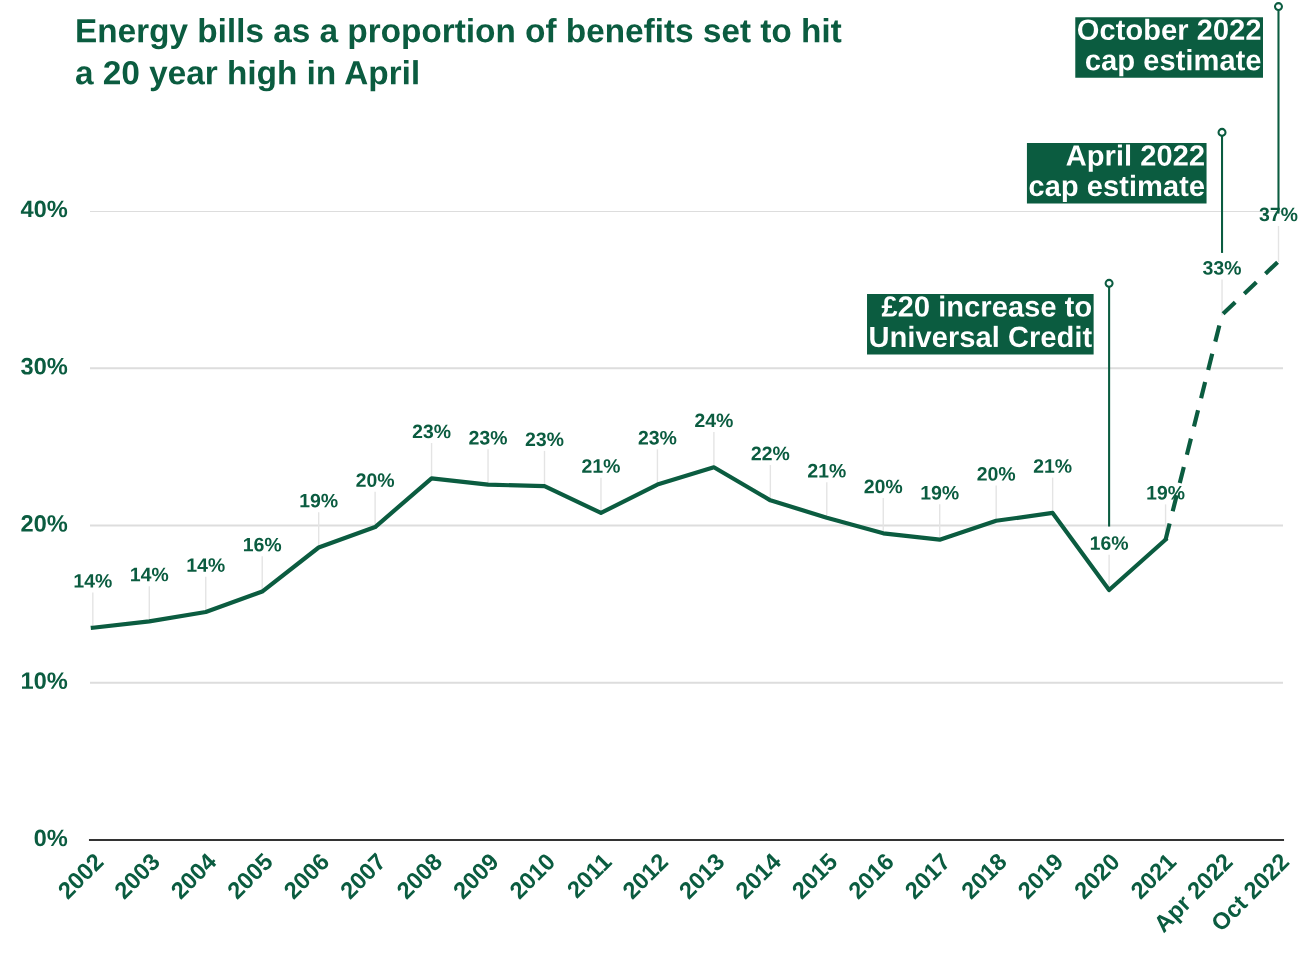  I want to click on chart-title: Energy bills as a proportion of benefits set to hit a 20 year high in April, so click(458, 55).